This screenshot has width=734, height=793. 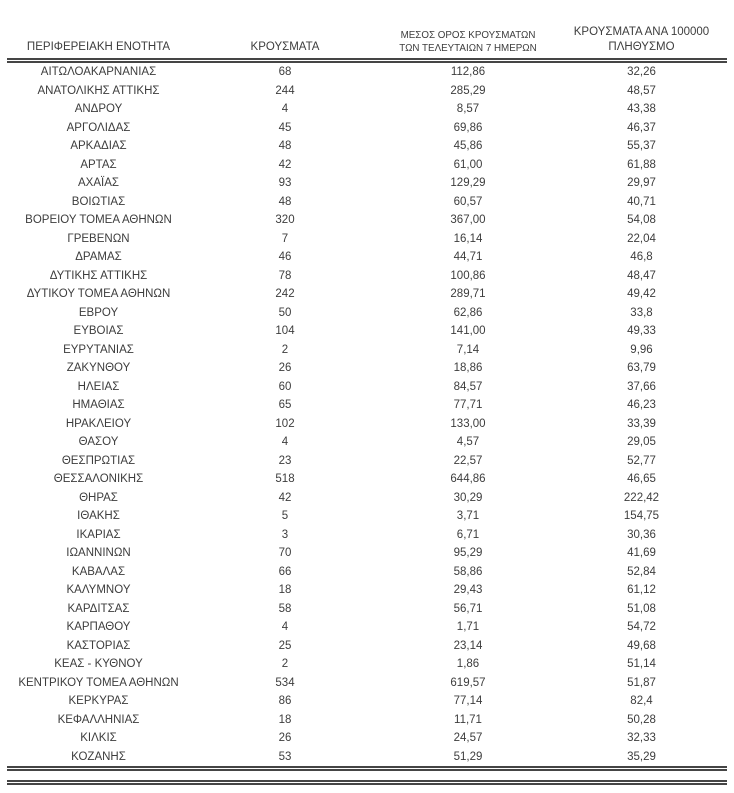 What do you see at coordinates (641, 368) in the screenshot?
I see `per-100k-cell: 63,79` at bounding box center [641, 368].